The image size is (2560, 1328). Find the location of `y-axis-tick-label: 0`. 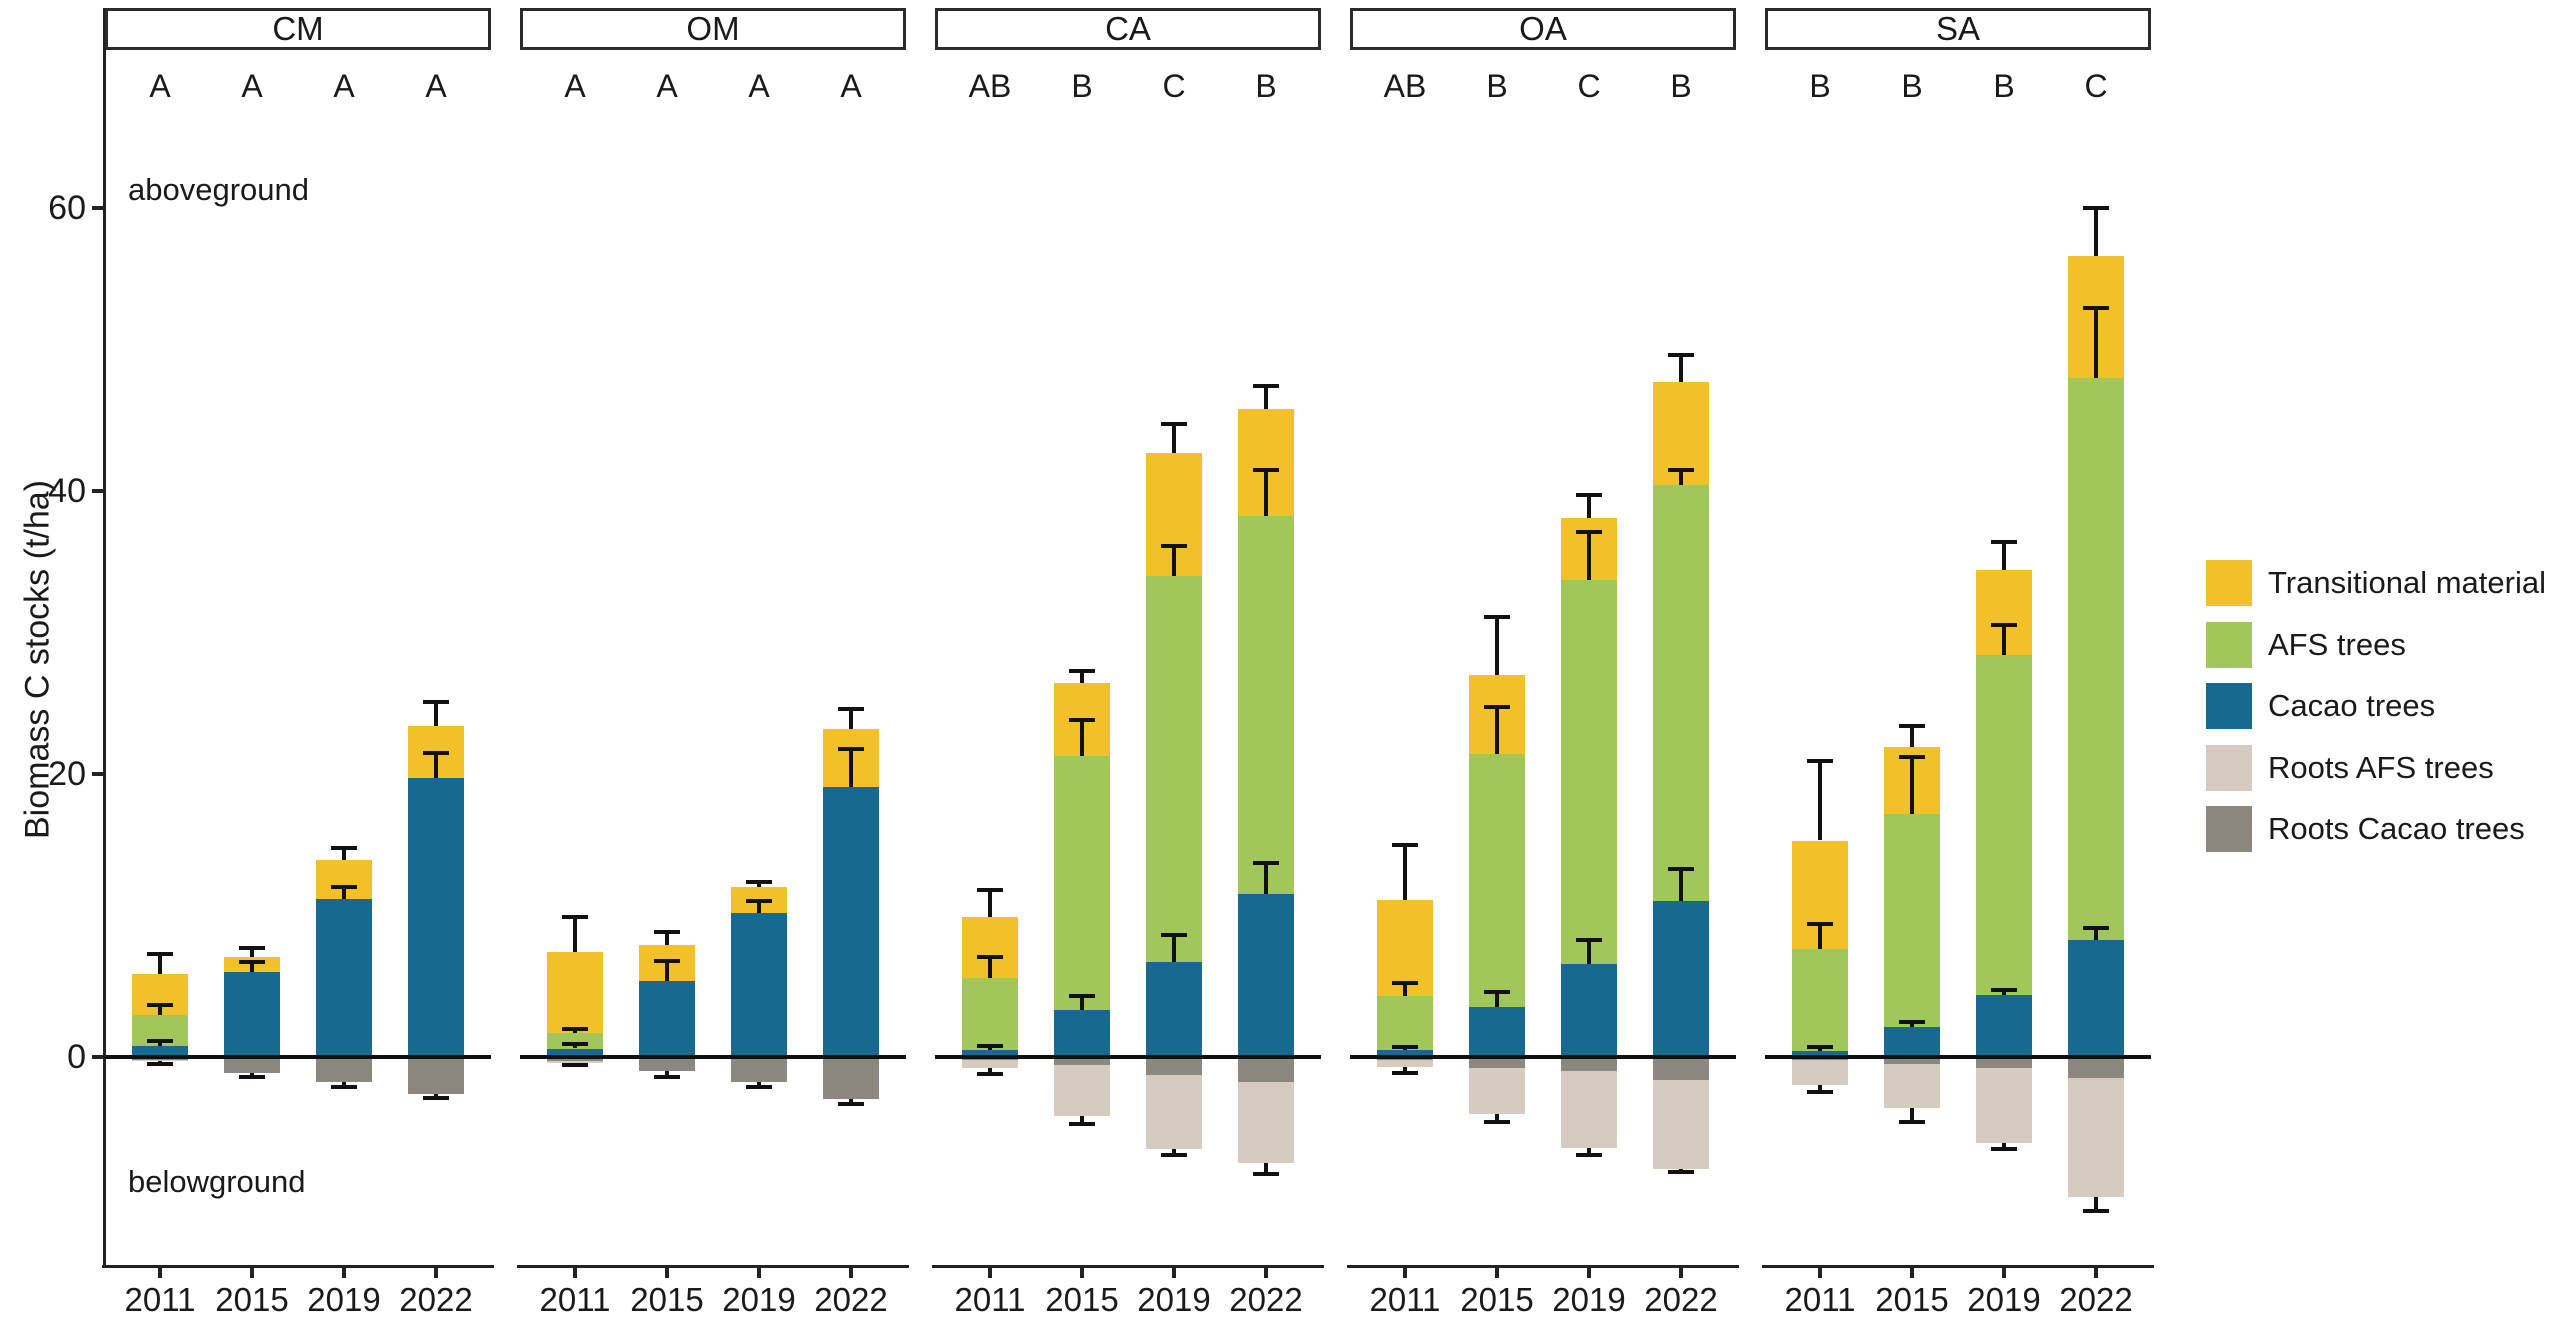

y-axis-tick-label: 0 is located at coordinates (76, 1057).